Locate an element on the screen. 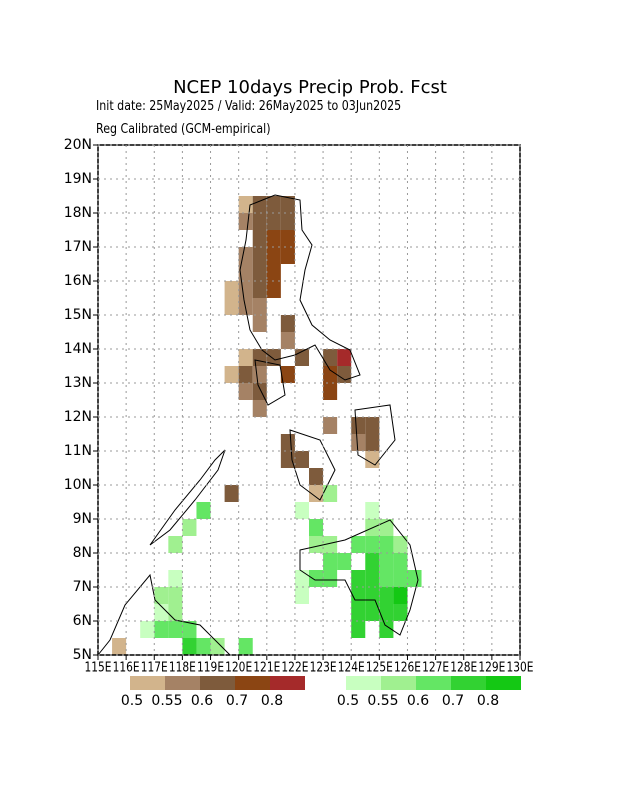  y-tick-label: 6N is located at coordinates (82, 621).